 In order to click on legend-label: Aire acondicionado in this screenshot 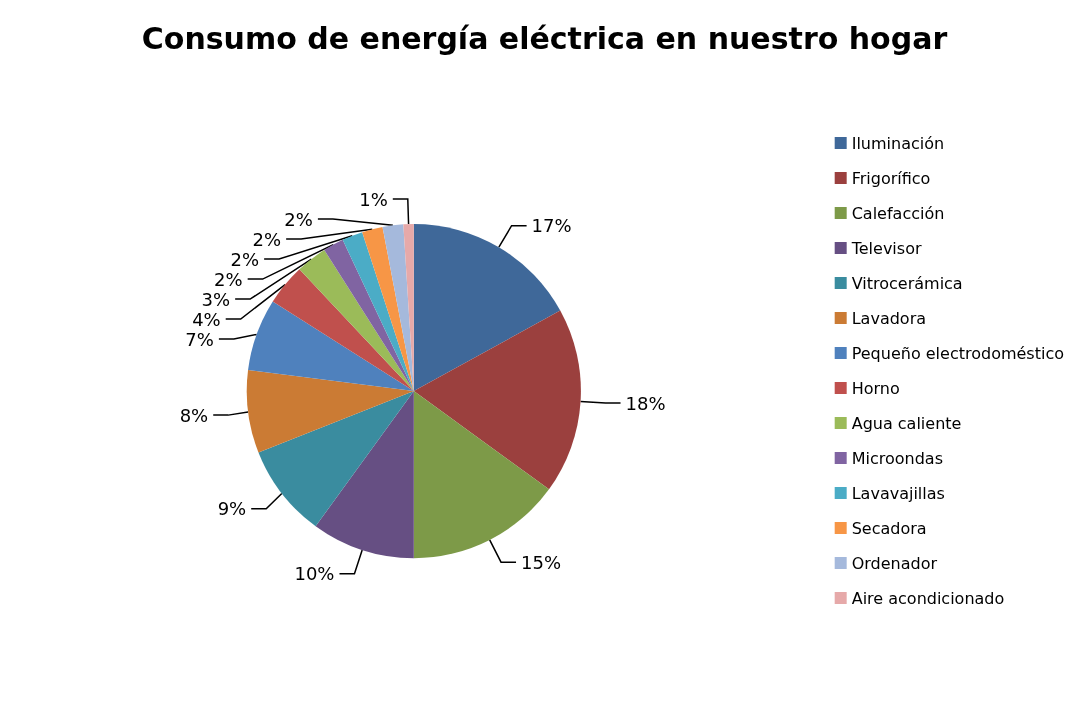, I will do `click(928, 598)`.